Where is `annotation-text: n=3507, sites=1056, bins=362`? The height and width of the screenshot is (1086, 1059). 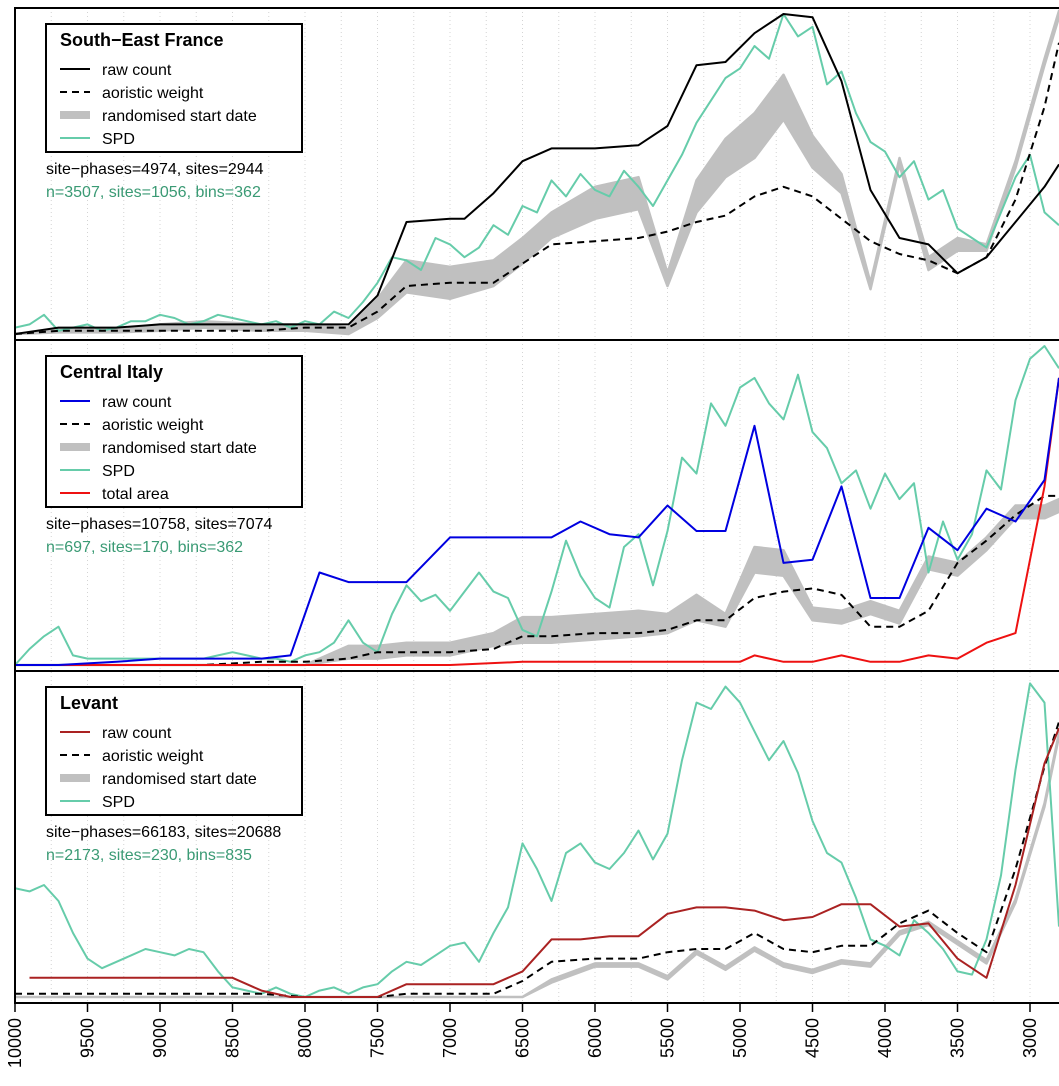 annotation-text: n=3507, sites=1056, bins=362 is located at coordinates (153, 192).